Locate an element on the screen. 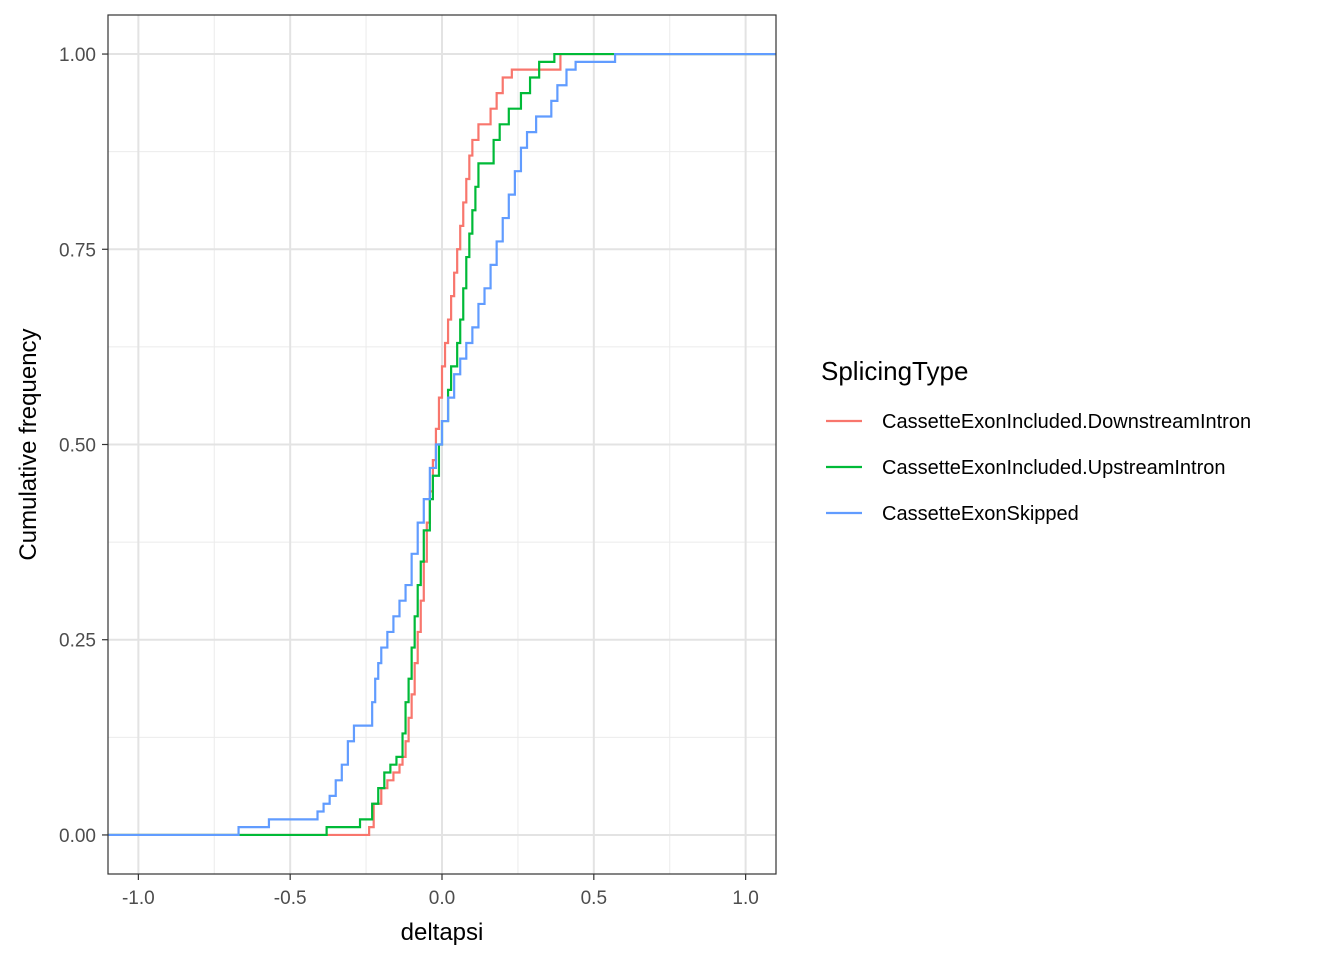 The height and width of the screenshot is (960, 1344). legend-label-3: CassetteExonSkipped is located at coordinates (980, 514).